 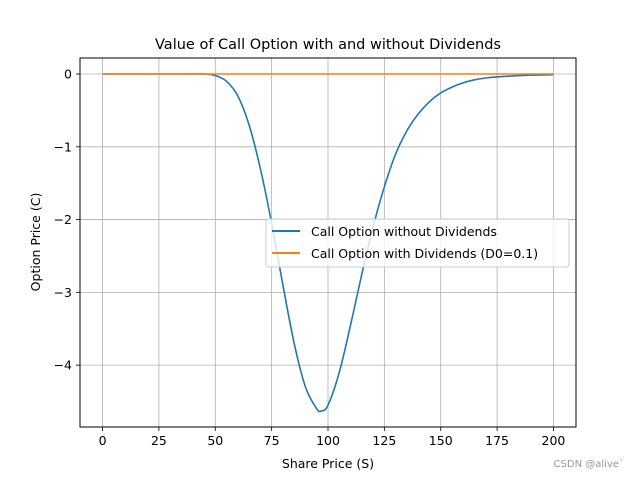 What do you see at coordinates (588, 464) in the screenshot?
I see `watermark-text: CSDN @alive`` at bounding box center [588, 464].